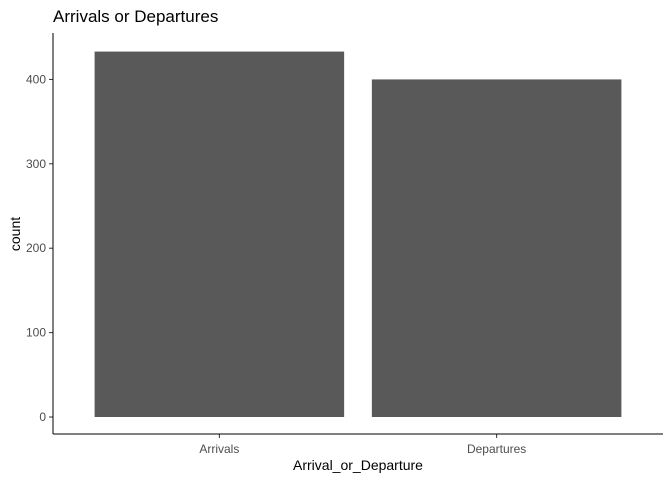 Image resolution: width=672 pixels, height=480 pixels. Describe the element at coordinates (36, 79) in the screenshot. I see `y-tick-label: 400` at that location.